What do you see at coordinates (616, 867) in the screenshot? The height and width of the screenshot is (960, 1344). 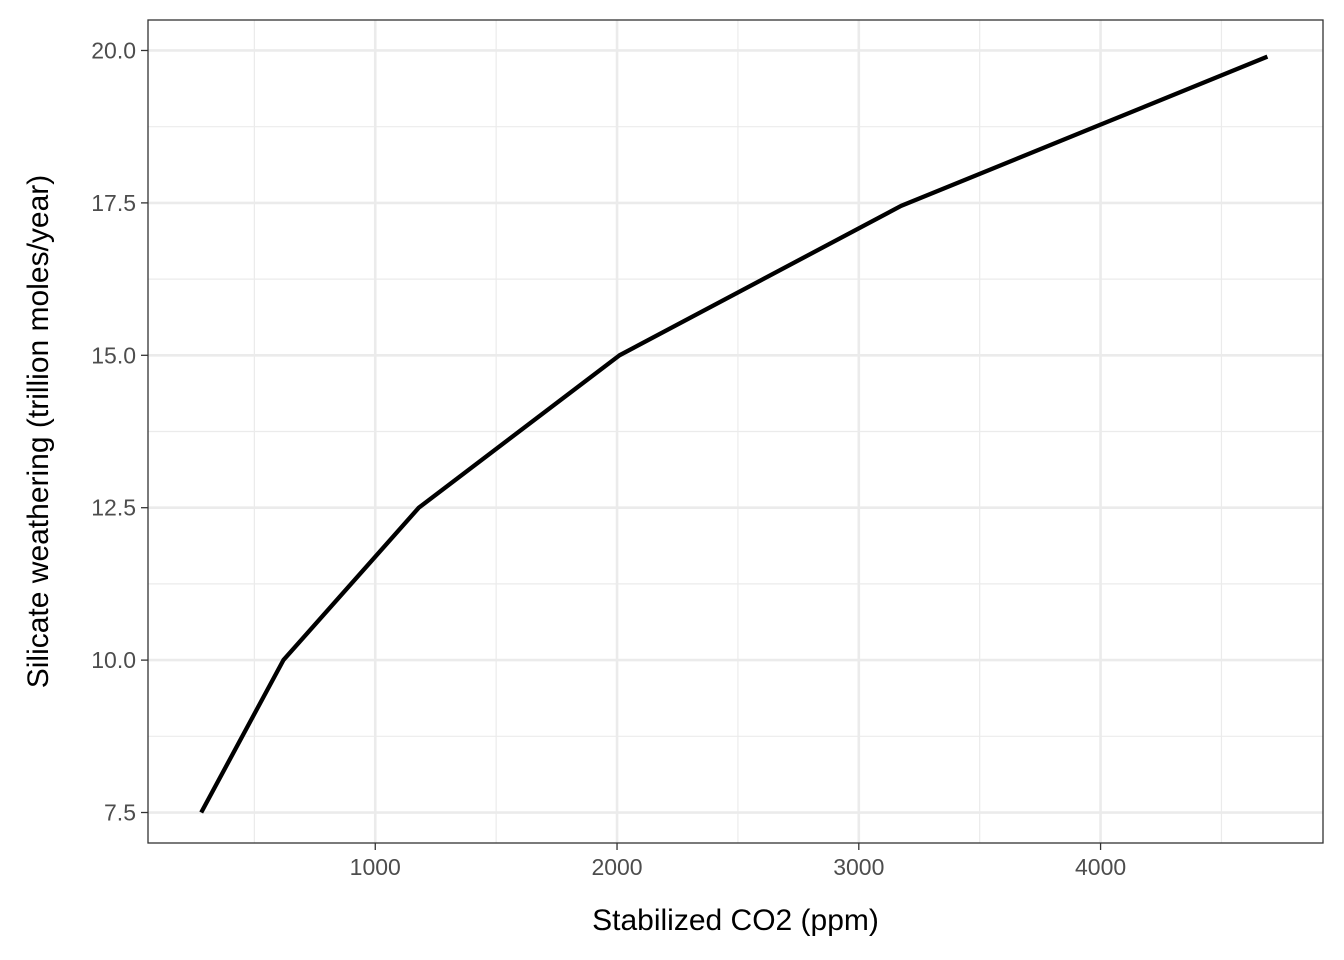 I see `x-tick-label-1: 2000` at bounding box center [616, 867].